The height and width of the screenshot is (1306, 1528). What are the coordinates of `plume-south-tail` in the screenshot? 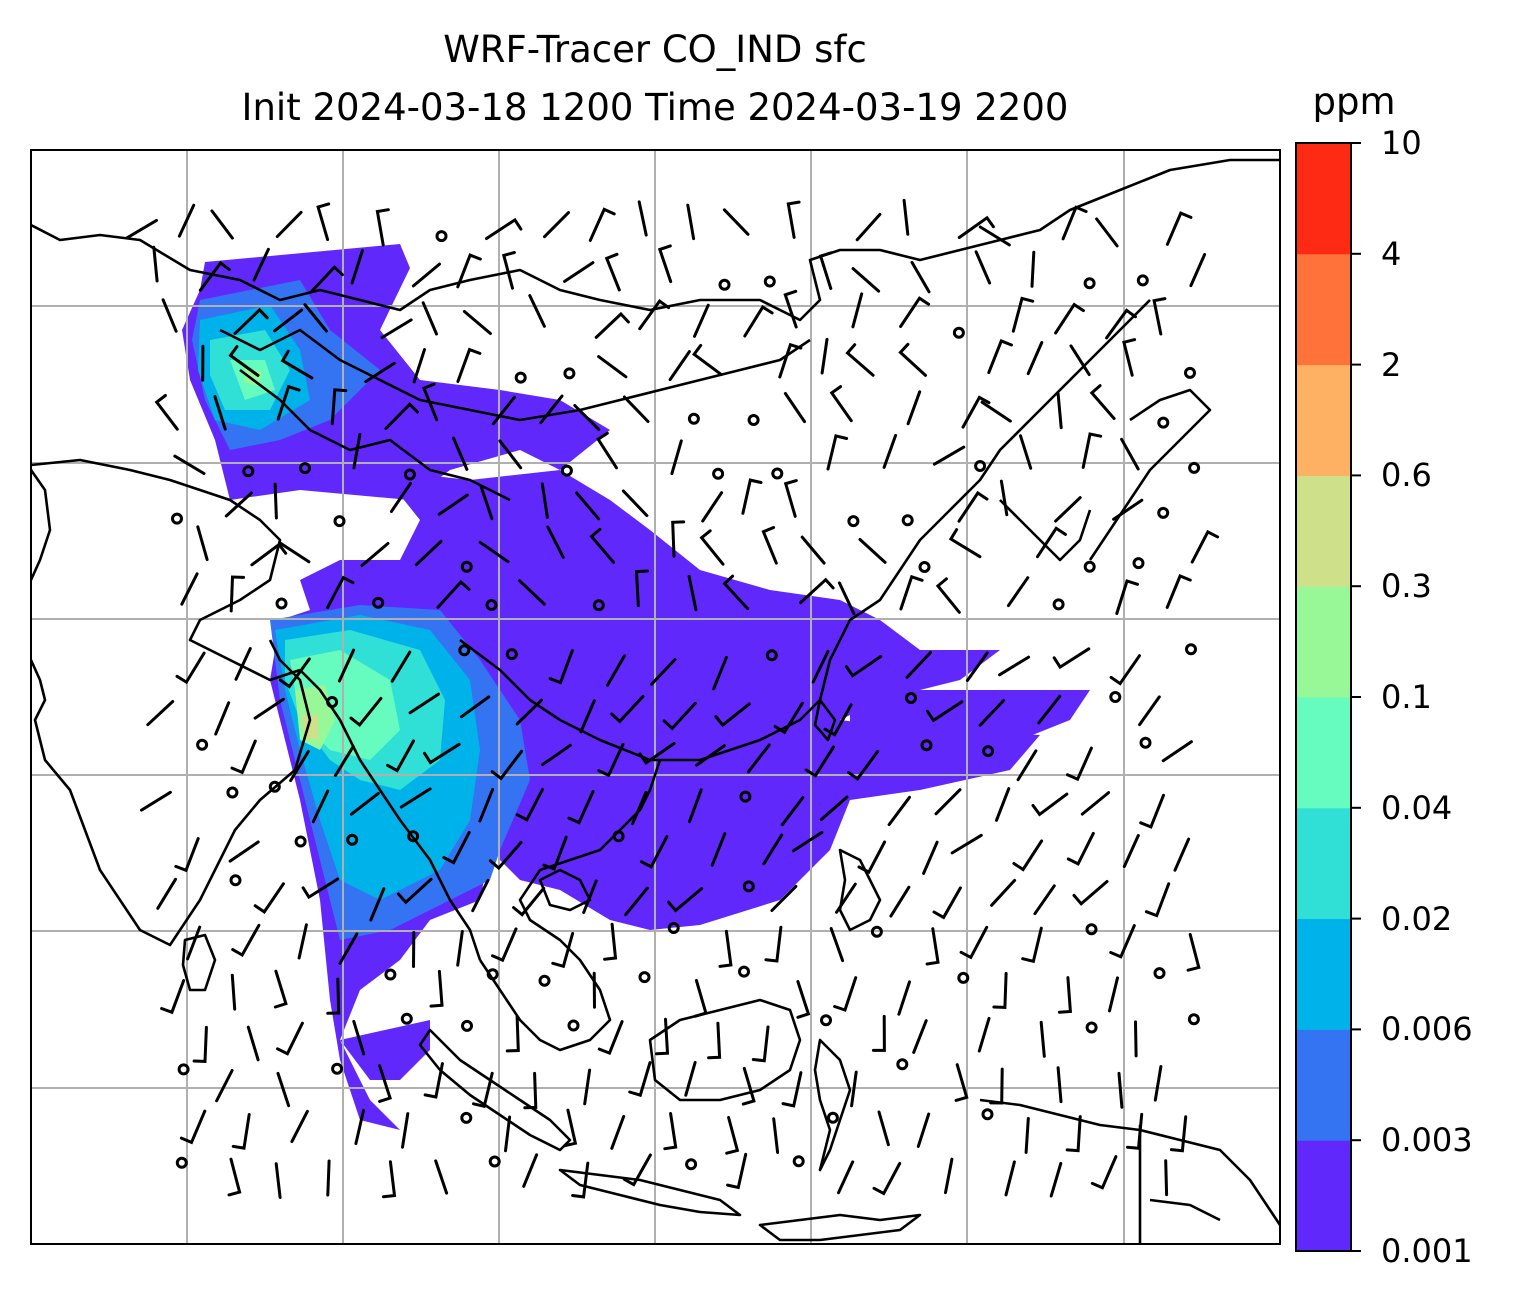 It's located at (385, 1050).